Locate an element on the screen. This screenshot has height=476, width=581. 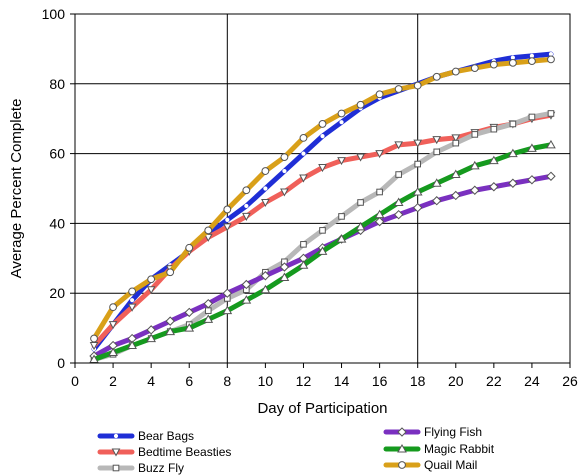
x-tick-label: 4 is located at coordinates (151, 381).